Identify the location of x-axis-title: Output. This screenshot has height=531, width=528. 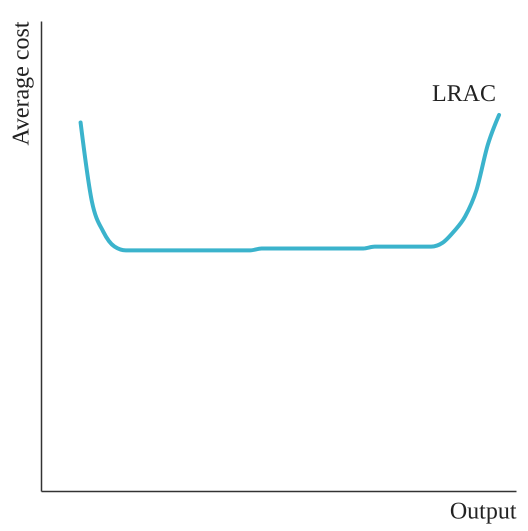
(483, 511).